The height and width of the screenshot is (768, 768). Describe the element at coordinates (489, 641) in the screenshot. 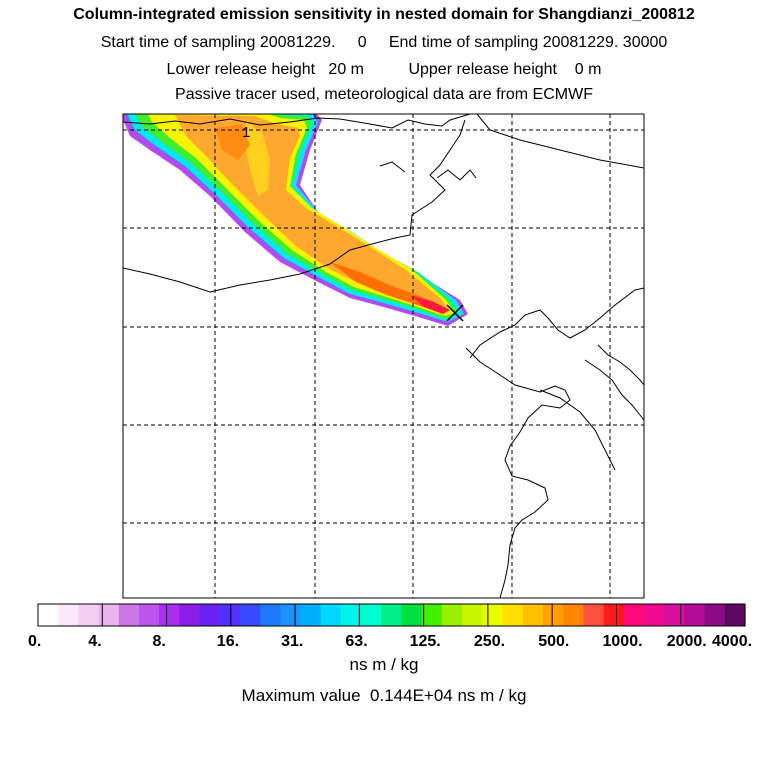

I see `colorbar-tick-label: 250.` at that location.